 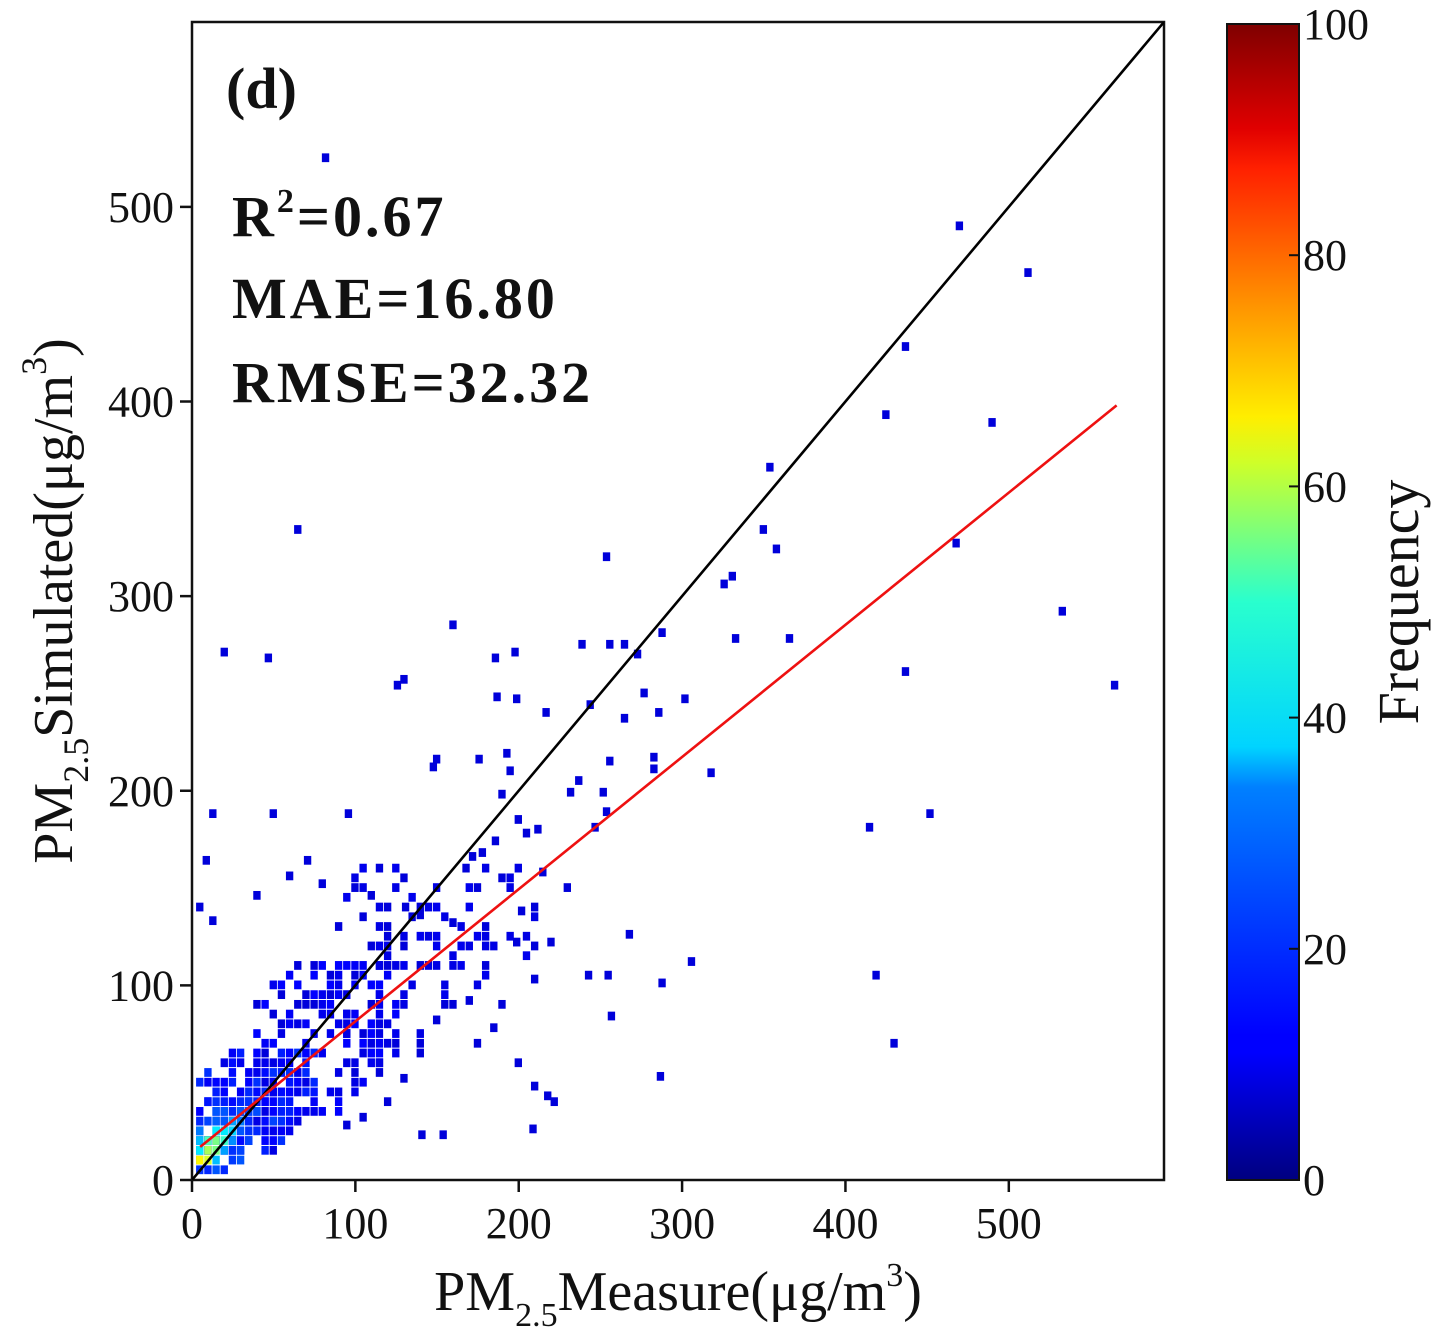 I want to click on x-title-main: Measure(μg/m, so click(x=722, y=1292).